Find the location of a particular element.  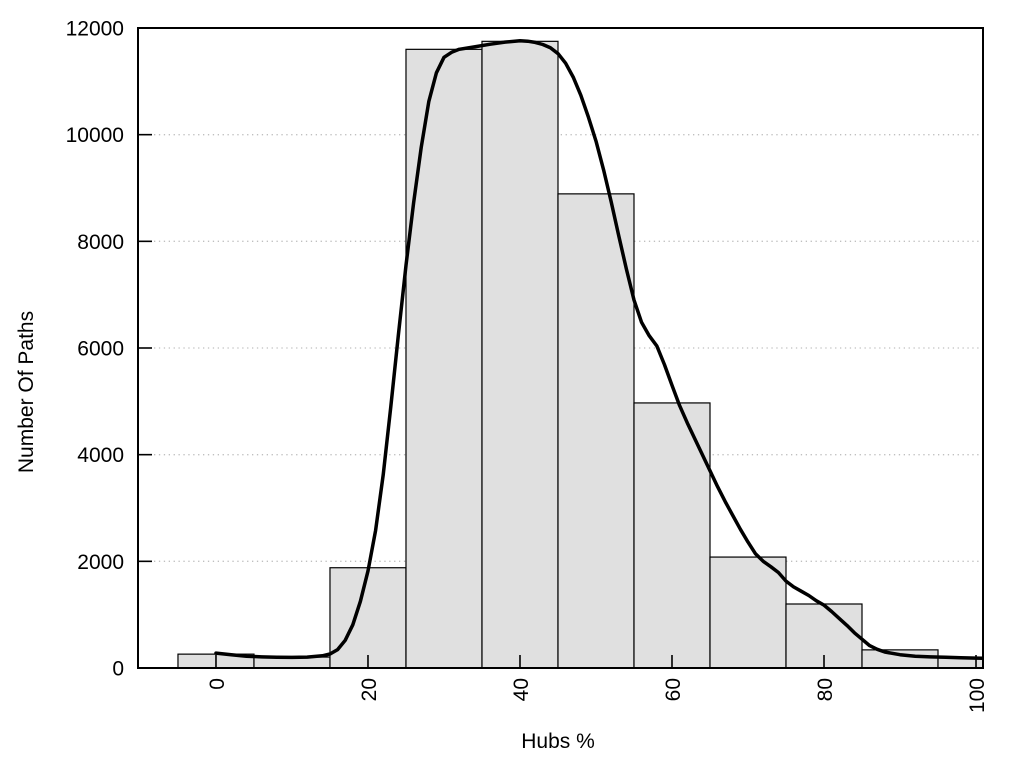

x-tick-label: 40 is located at coordinates (521, 689).